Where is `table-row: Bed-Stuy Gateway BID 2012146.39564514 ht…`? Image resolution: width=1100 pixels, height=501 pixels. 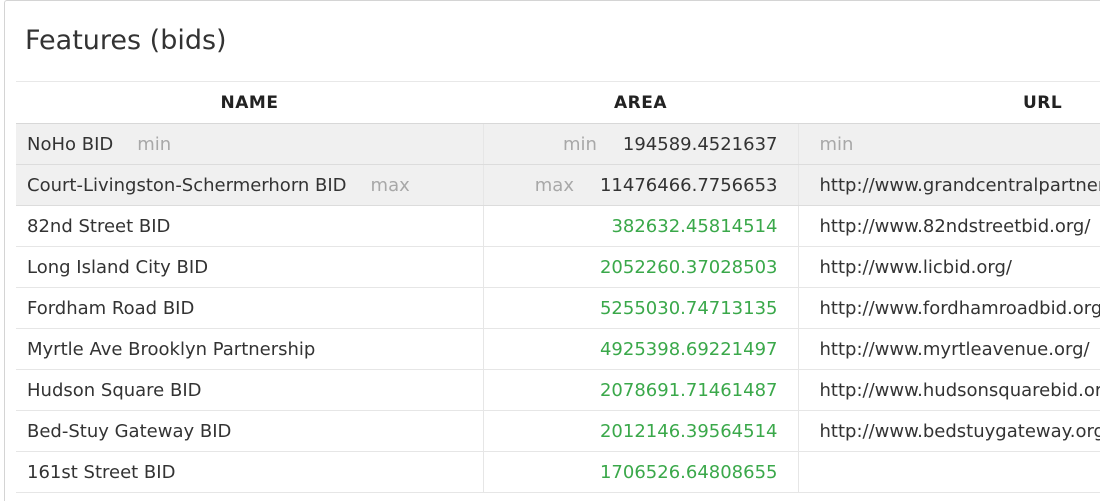 table-row: Bed-Stuy Gateway BID 2012146.39564514 ht… is located at coordinates (558, 431).